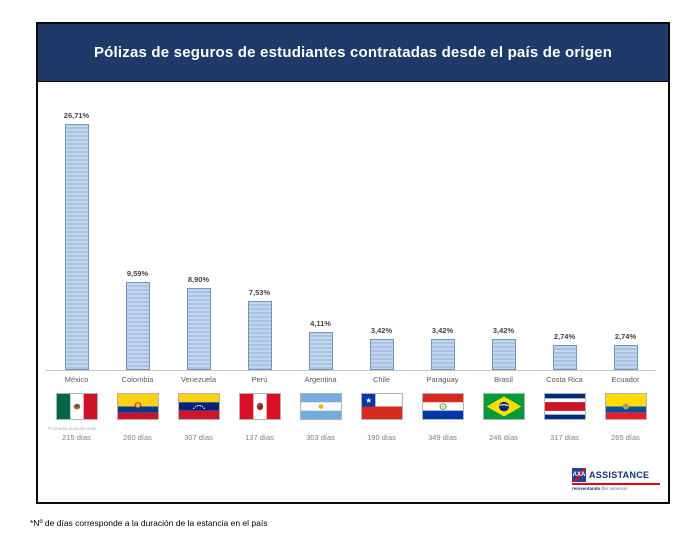 This screenshot has height=546, width=698. I want to click on duration-note: Promedio duración viaje, so click(72, 428).